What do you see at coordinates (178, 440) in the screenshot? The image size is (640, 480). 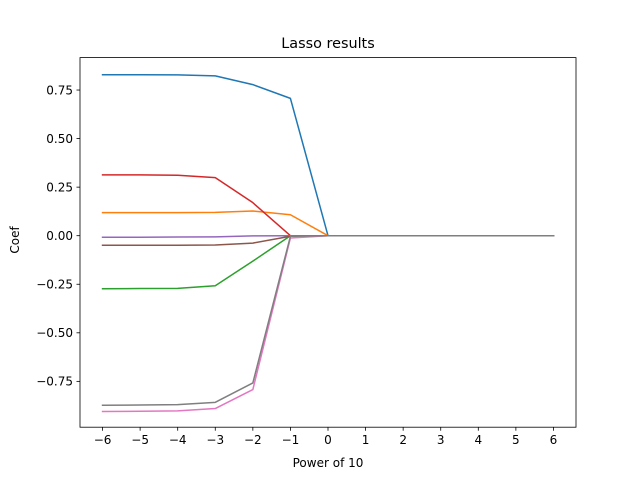 I see `x-tick-label: −4` at bounding box center [178, 440].